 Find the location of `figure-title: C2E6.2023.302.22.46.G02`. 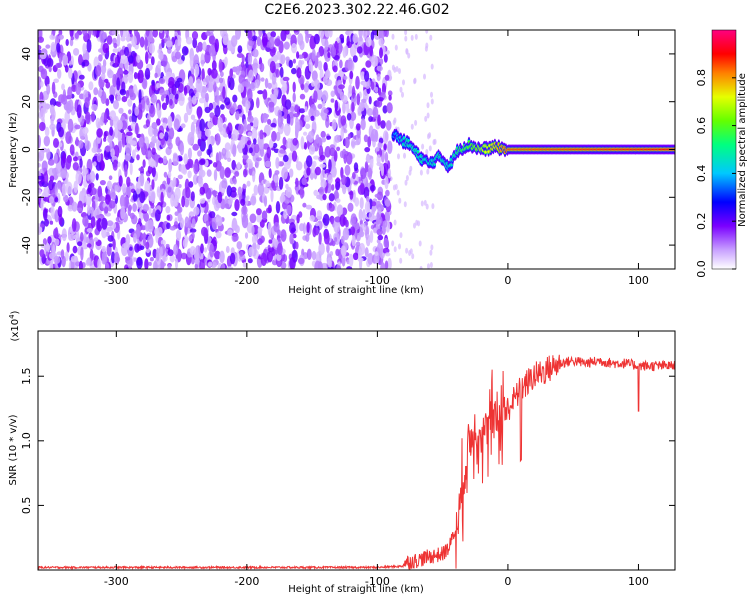

figure-title: C2E6.2023.302.22.46.G02 is located at coordinates (357, 10).